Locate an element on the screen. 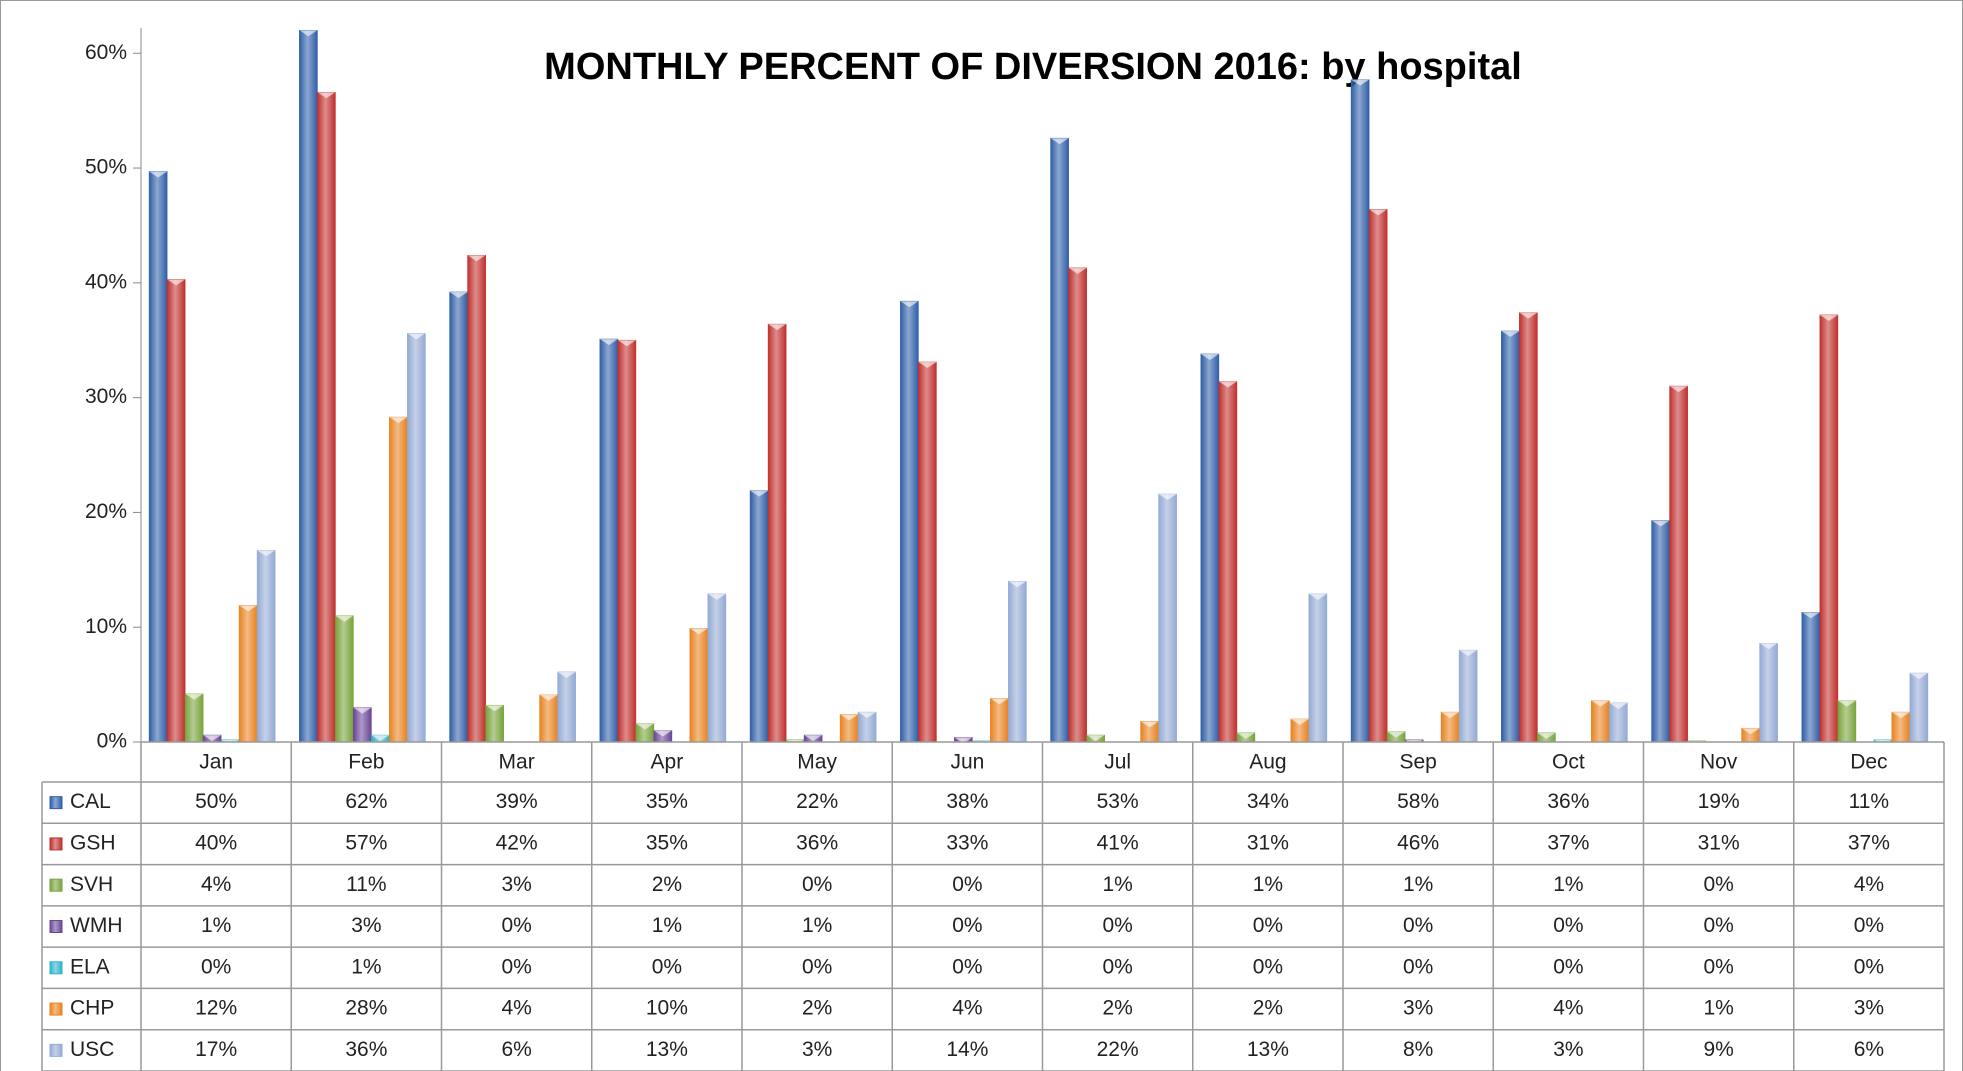 Image resolution: width=1963 pixels, height=1071 pixels. table-cell: 34% is located at coordinates (1268, 801).